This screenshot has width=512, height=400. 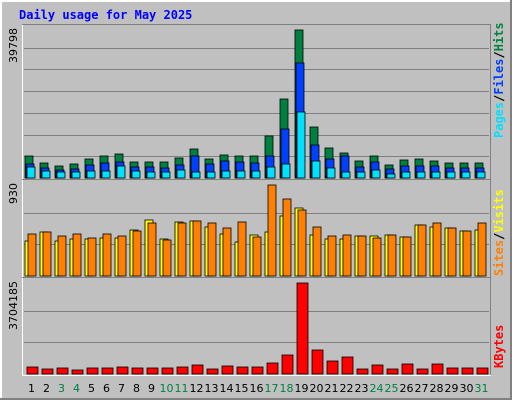 I want to click on outer-bevel-top, so click(x=256, y=1).